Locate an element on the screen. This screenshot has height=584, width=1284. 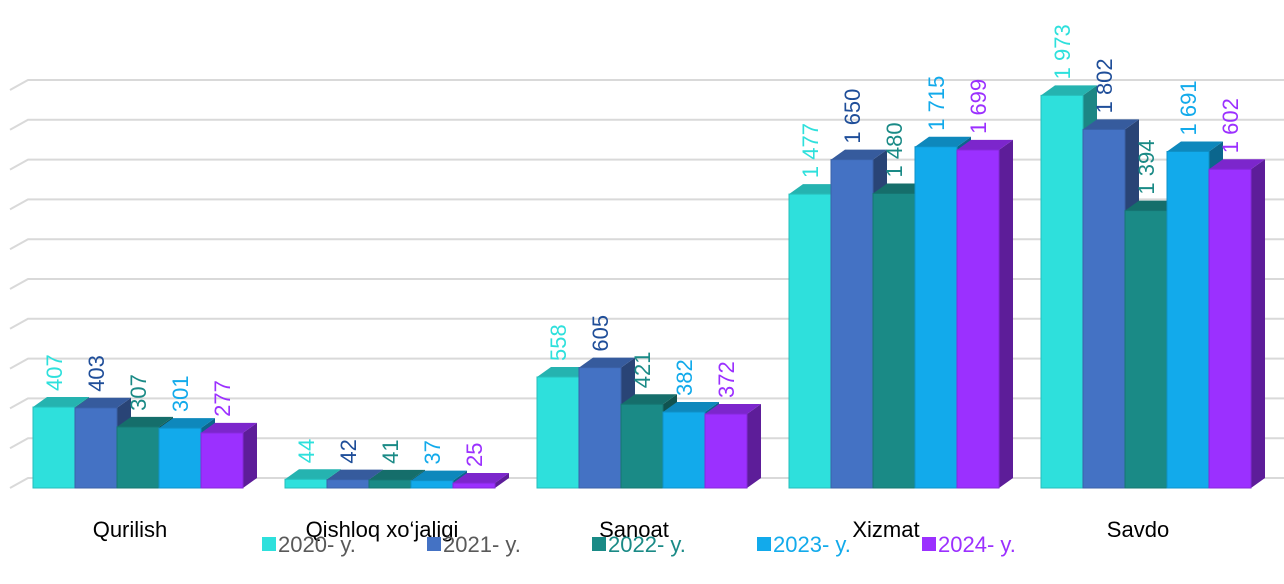
data-label: 1 650 is located at coordinates (852, 116).